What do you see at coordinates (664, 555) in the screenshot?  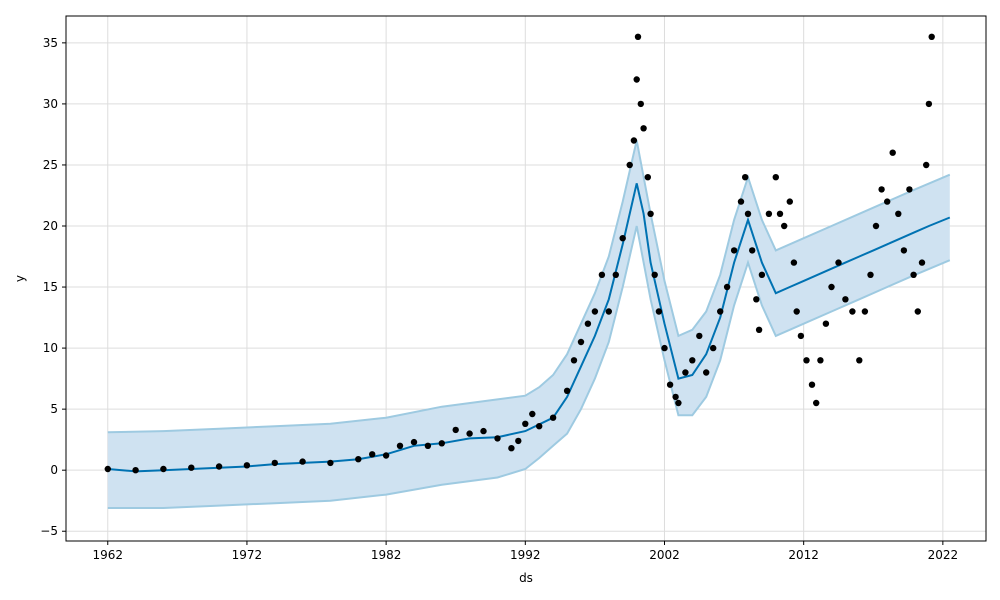 I see `x-tick-label: 2002` at bounding box center [664, 555].